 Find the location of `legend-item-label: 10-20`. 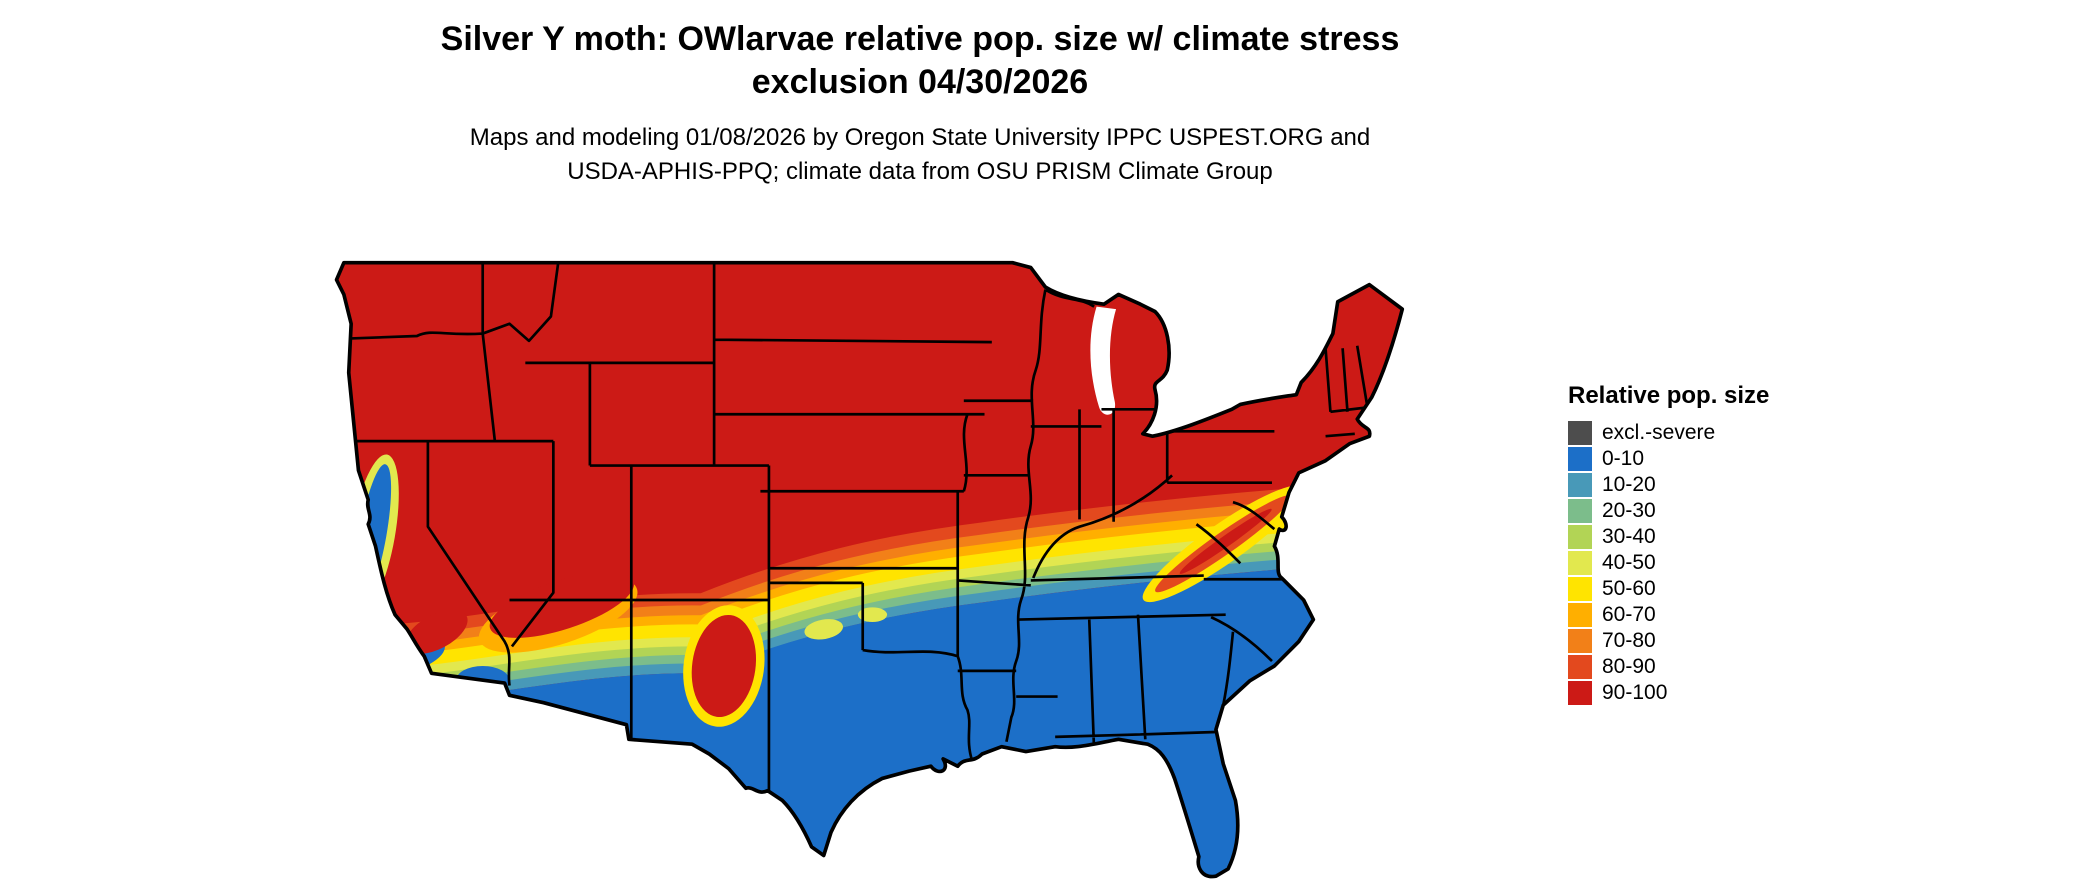

legend-item-label: 10-20 is located at coordinates (1629, 484).